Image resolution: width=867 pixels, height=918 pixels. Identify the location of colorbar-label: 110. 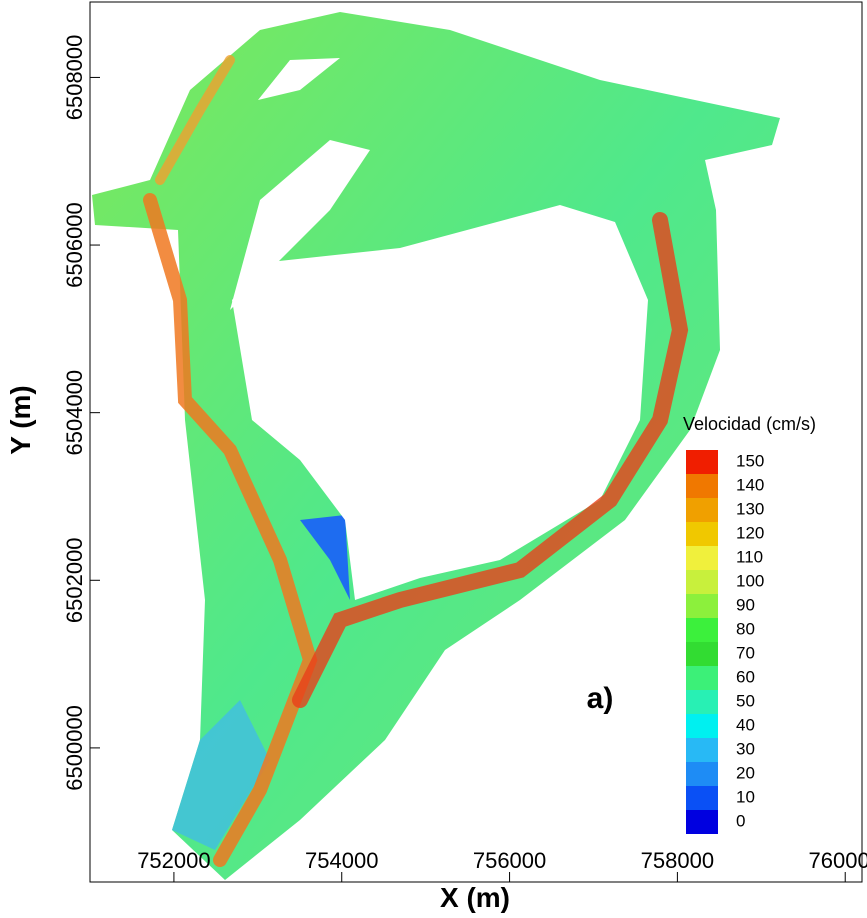
(749, 556).